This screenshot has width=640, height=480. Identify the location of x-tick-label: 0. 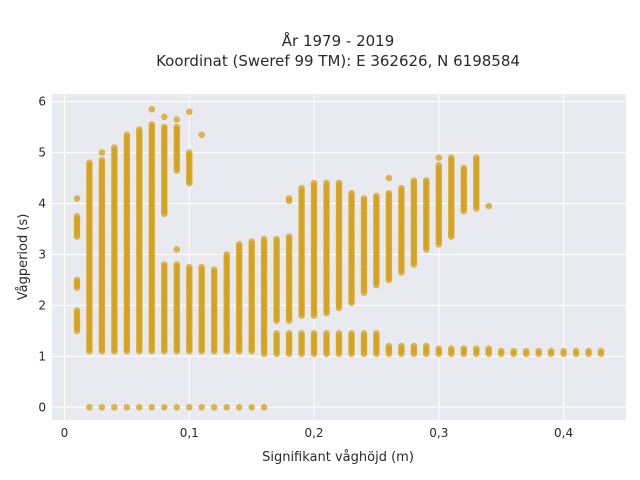
(65, 433).